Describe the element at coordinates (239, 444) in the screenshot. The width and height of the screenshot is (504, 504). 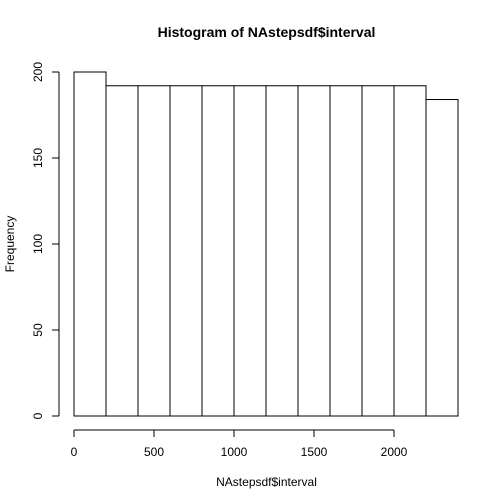
I see `x-axis: 0 500 1000 1500 2000` at that location.